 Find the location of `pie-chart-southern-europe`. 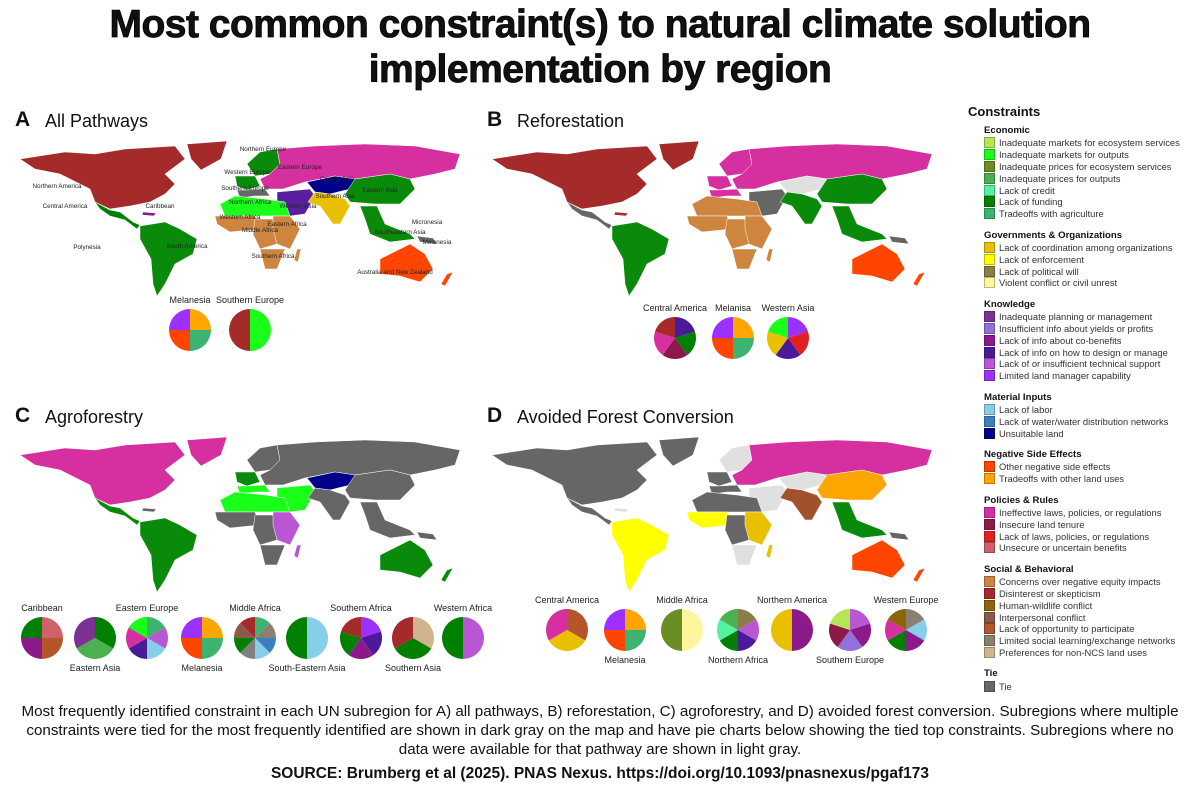

pie-chart-southern-europe is located at coordinates (850, 630).